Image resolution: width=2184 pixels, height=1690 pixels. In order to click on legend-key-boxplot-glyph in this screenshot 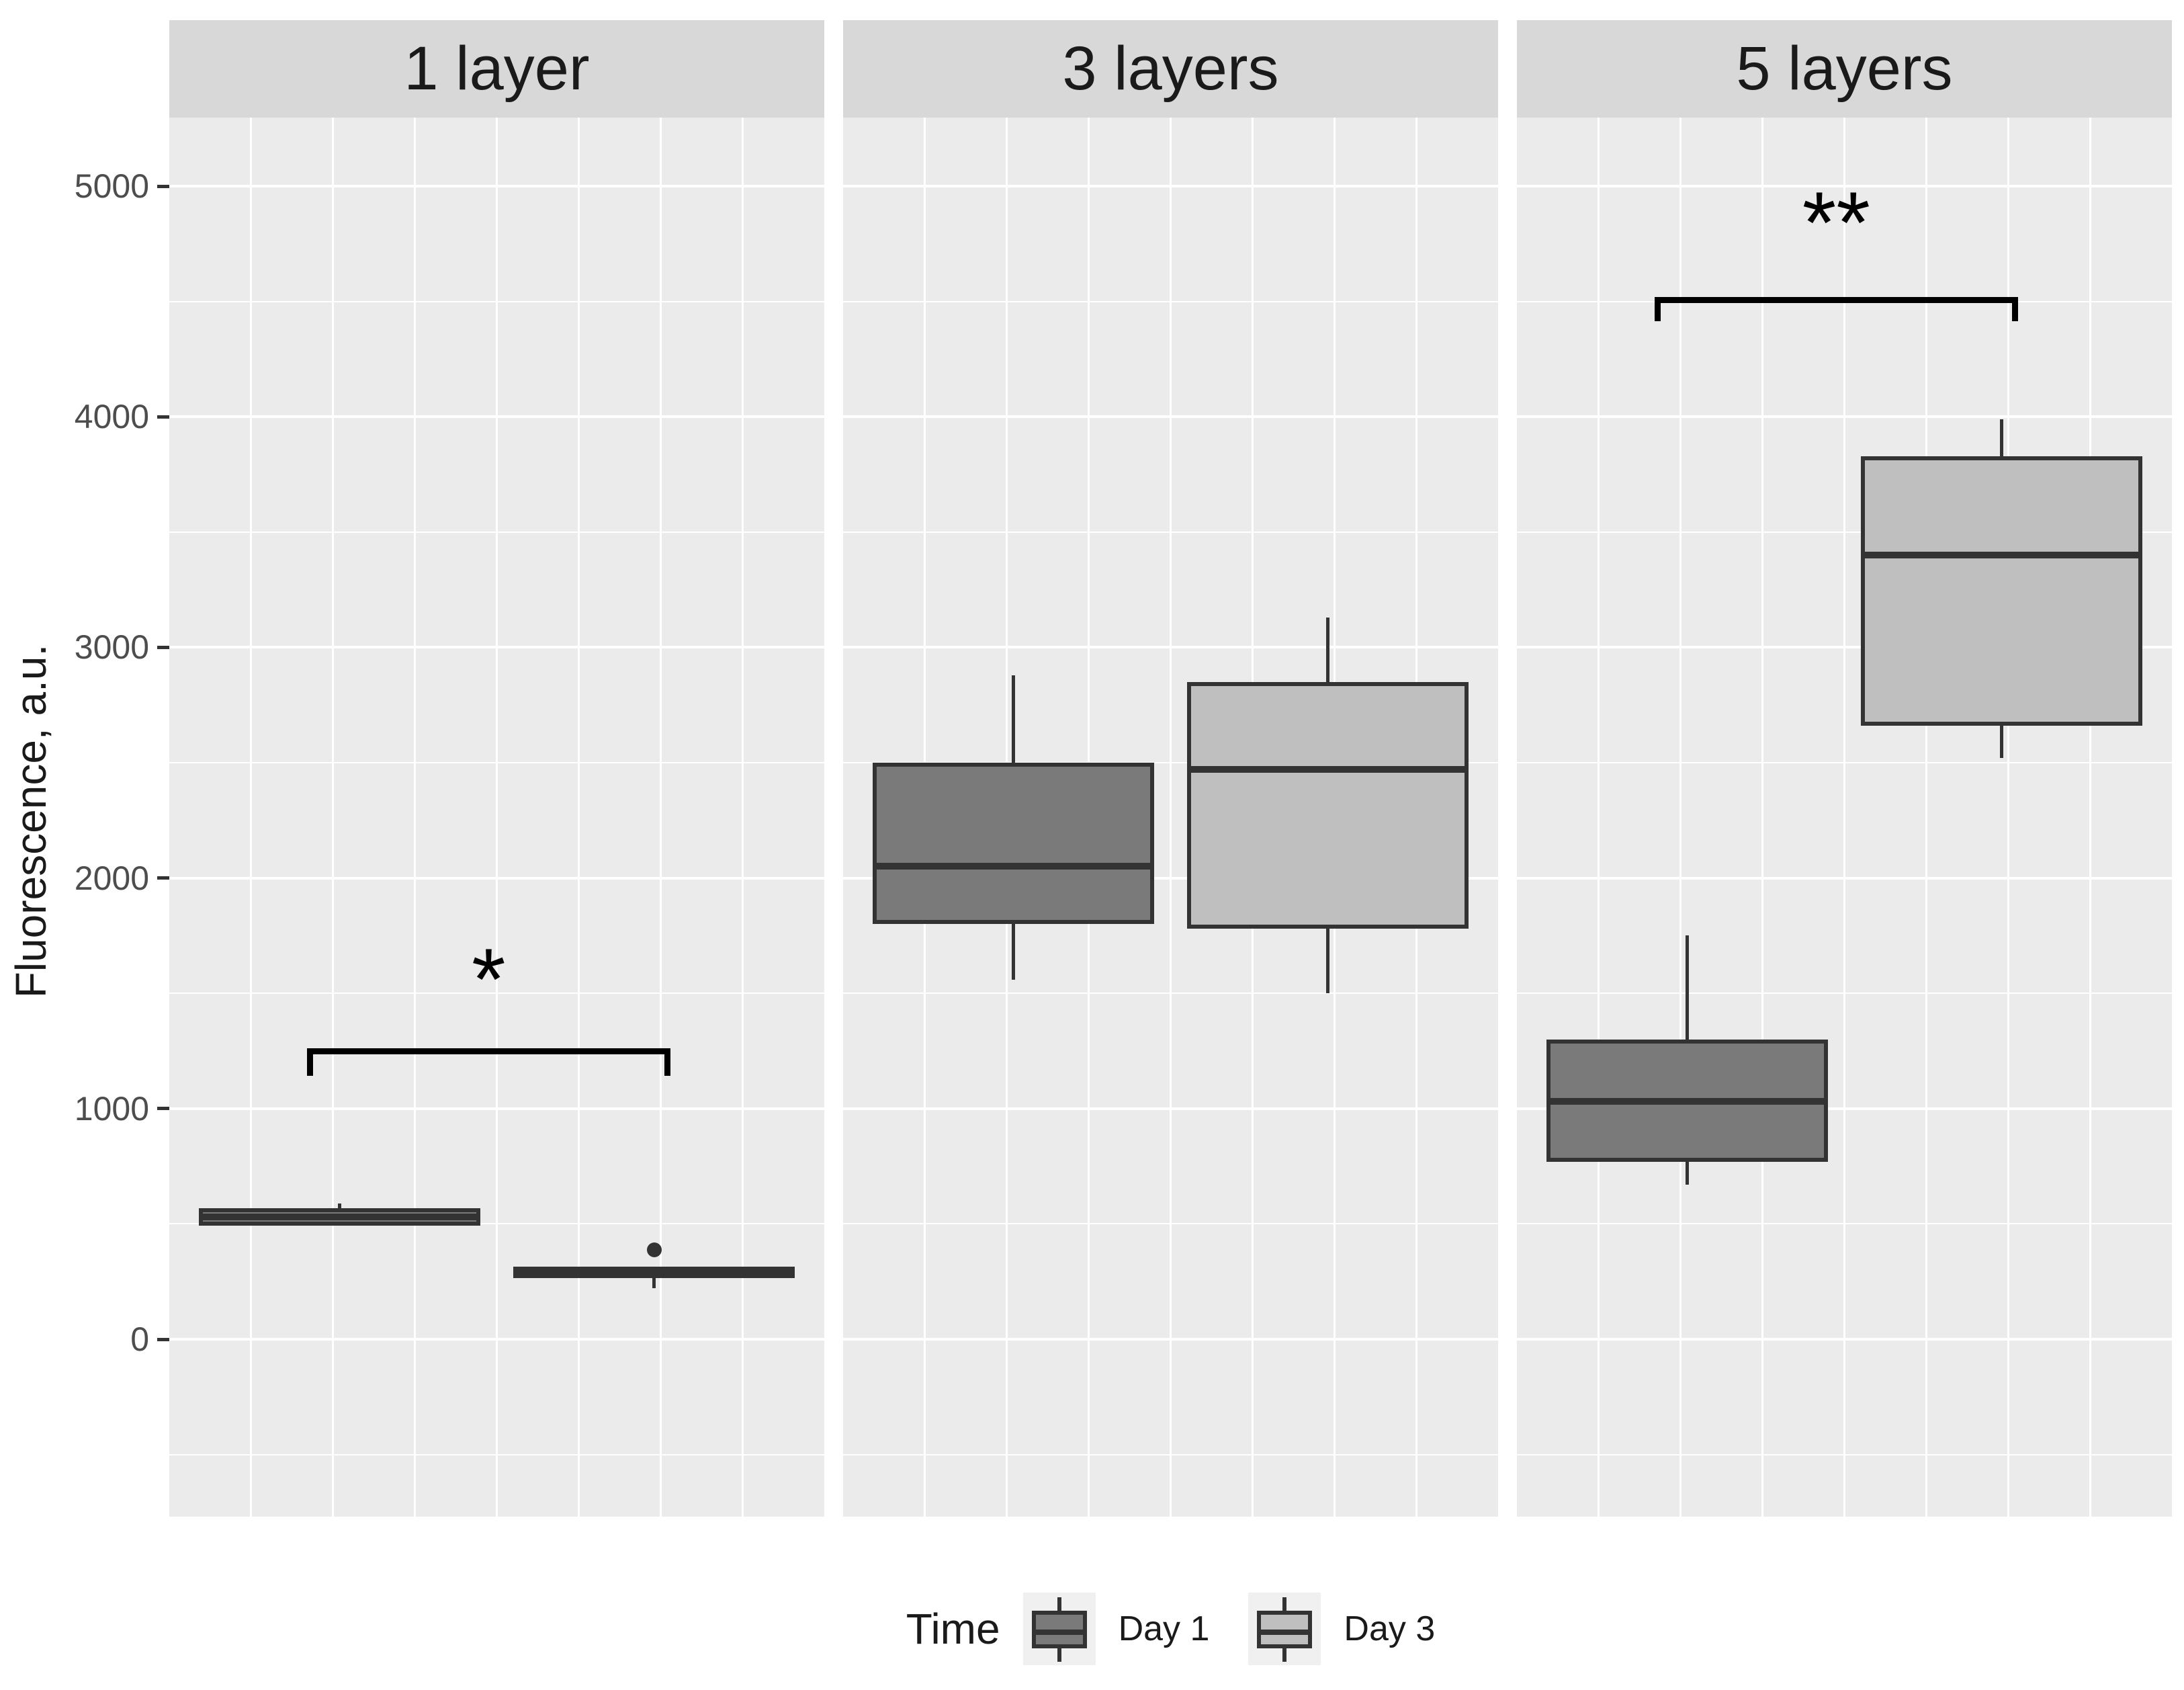, I will do `click(1284, 1629)`.